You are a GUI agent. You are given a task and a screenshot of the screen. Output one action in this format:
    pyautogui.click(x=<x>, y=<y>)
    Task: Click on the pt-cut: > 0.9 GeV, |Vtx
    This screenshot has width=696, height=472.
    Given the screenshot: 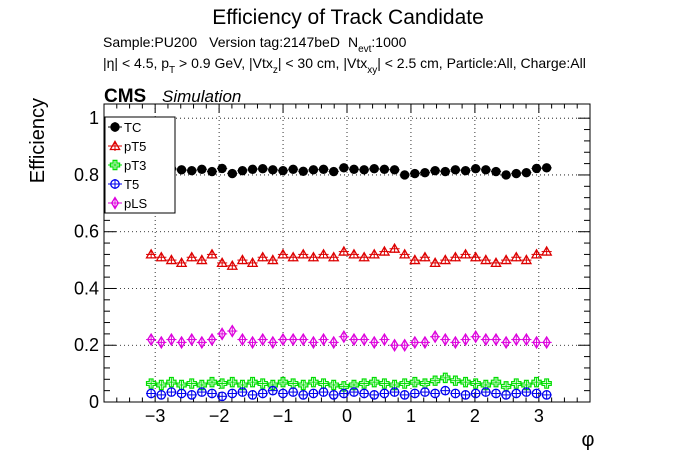 What is the action you would take?
    pyautogui.click(x=224, y=63)
    